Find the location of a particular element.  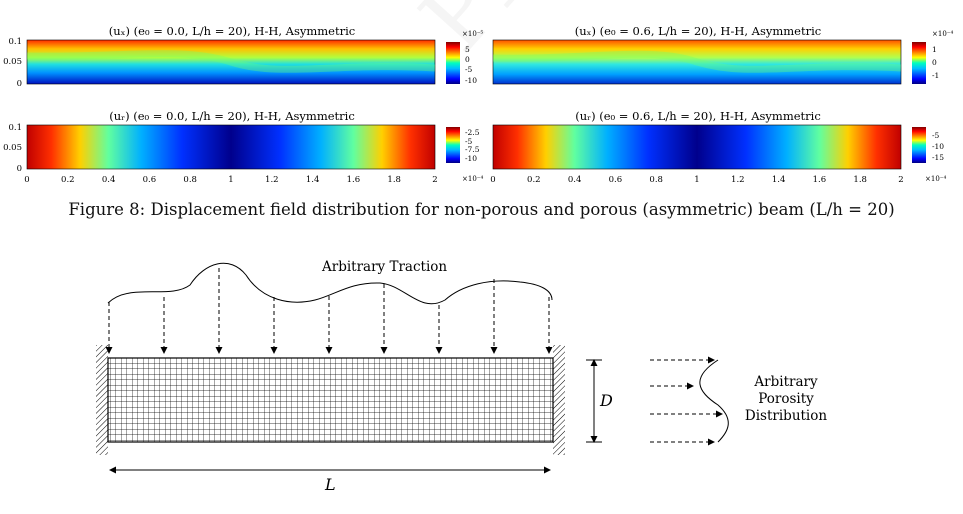

traction-label: Arbitrary Traction is located at coordinates (384, 267).